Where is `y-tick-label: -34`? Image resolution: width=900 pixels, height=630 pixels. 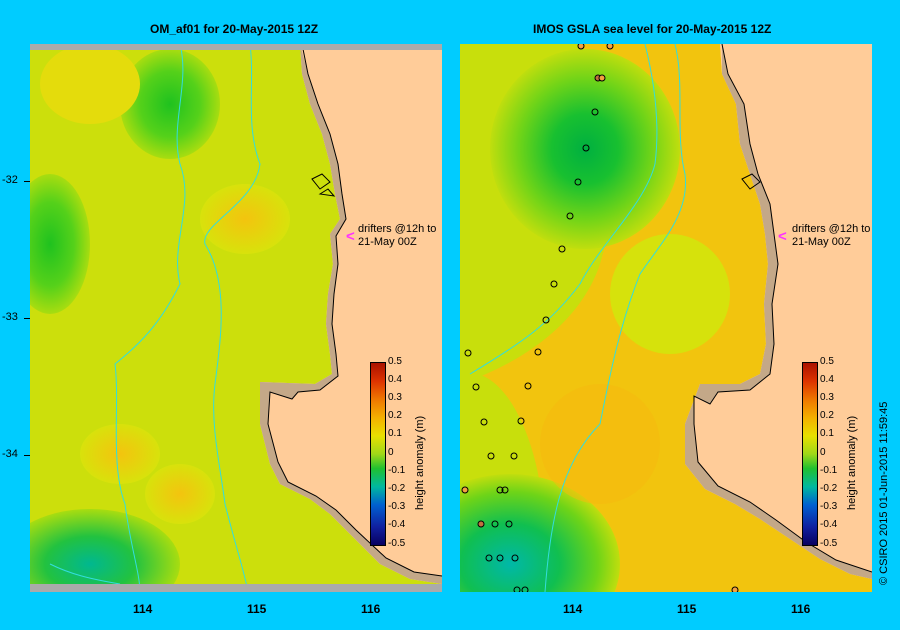 y-tick-label: -34 is located at coordinates (10, 454).